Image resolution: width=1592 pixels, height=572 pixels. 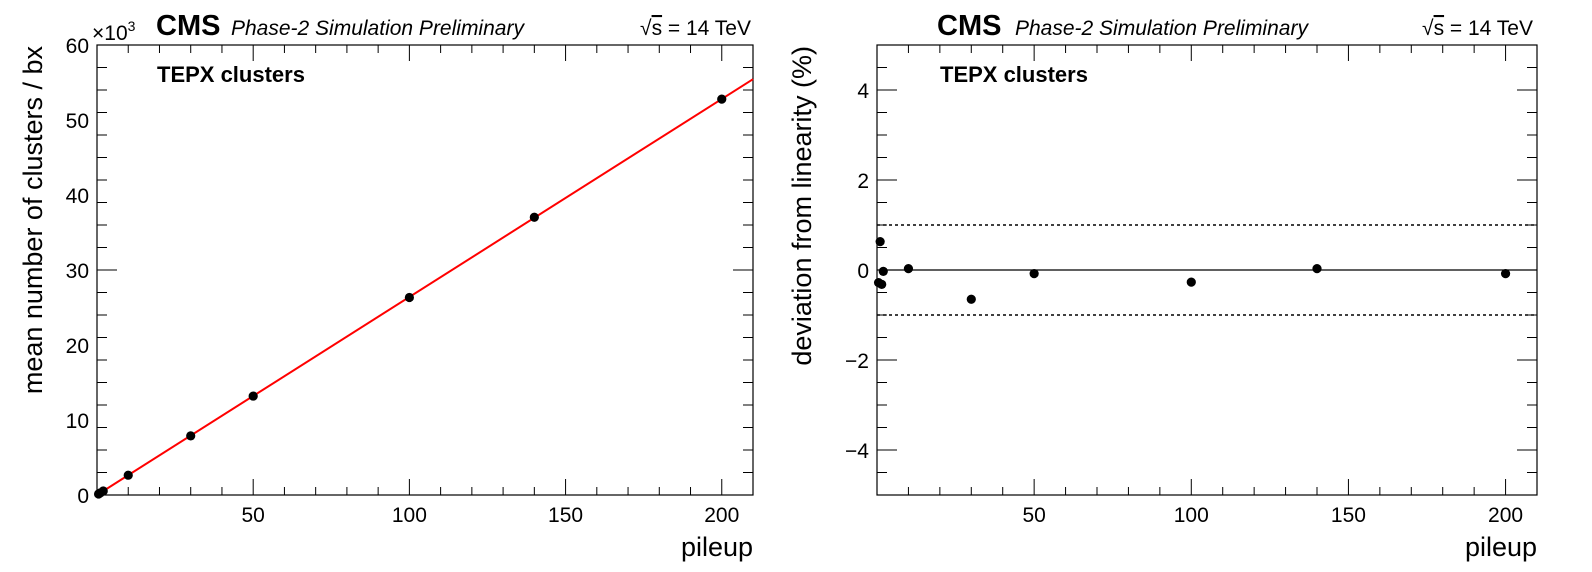 What do you see at coordinates (802, 206) in the screenshot?
I see `right-y-axis-title: deviation from linearity (%)` at bounding box center [802, 206].